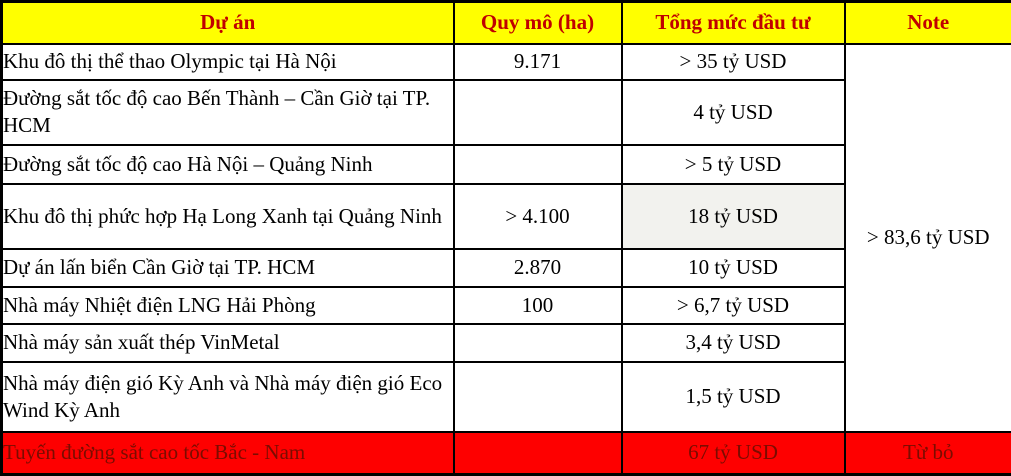 Image resolution: width=1011 pixels, height=476 pixels. Describe the element at coordinates (228, 453) in the screenshot. I see `cell-project: Tuyến đường sắt cao tốc Bắc - Nam` at that location.